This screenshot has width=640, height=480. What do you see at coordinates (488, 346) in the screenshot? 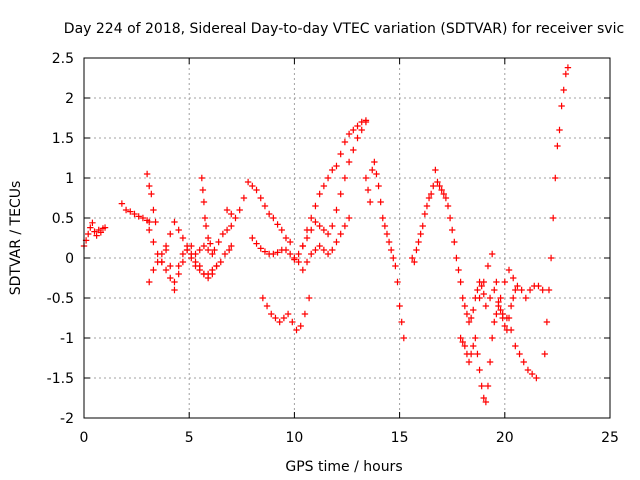
I see `series-seg15` at bounding box center [488, 346].